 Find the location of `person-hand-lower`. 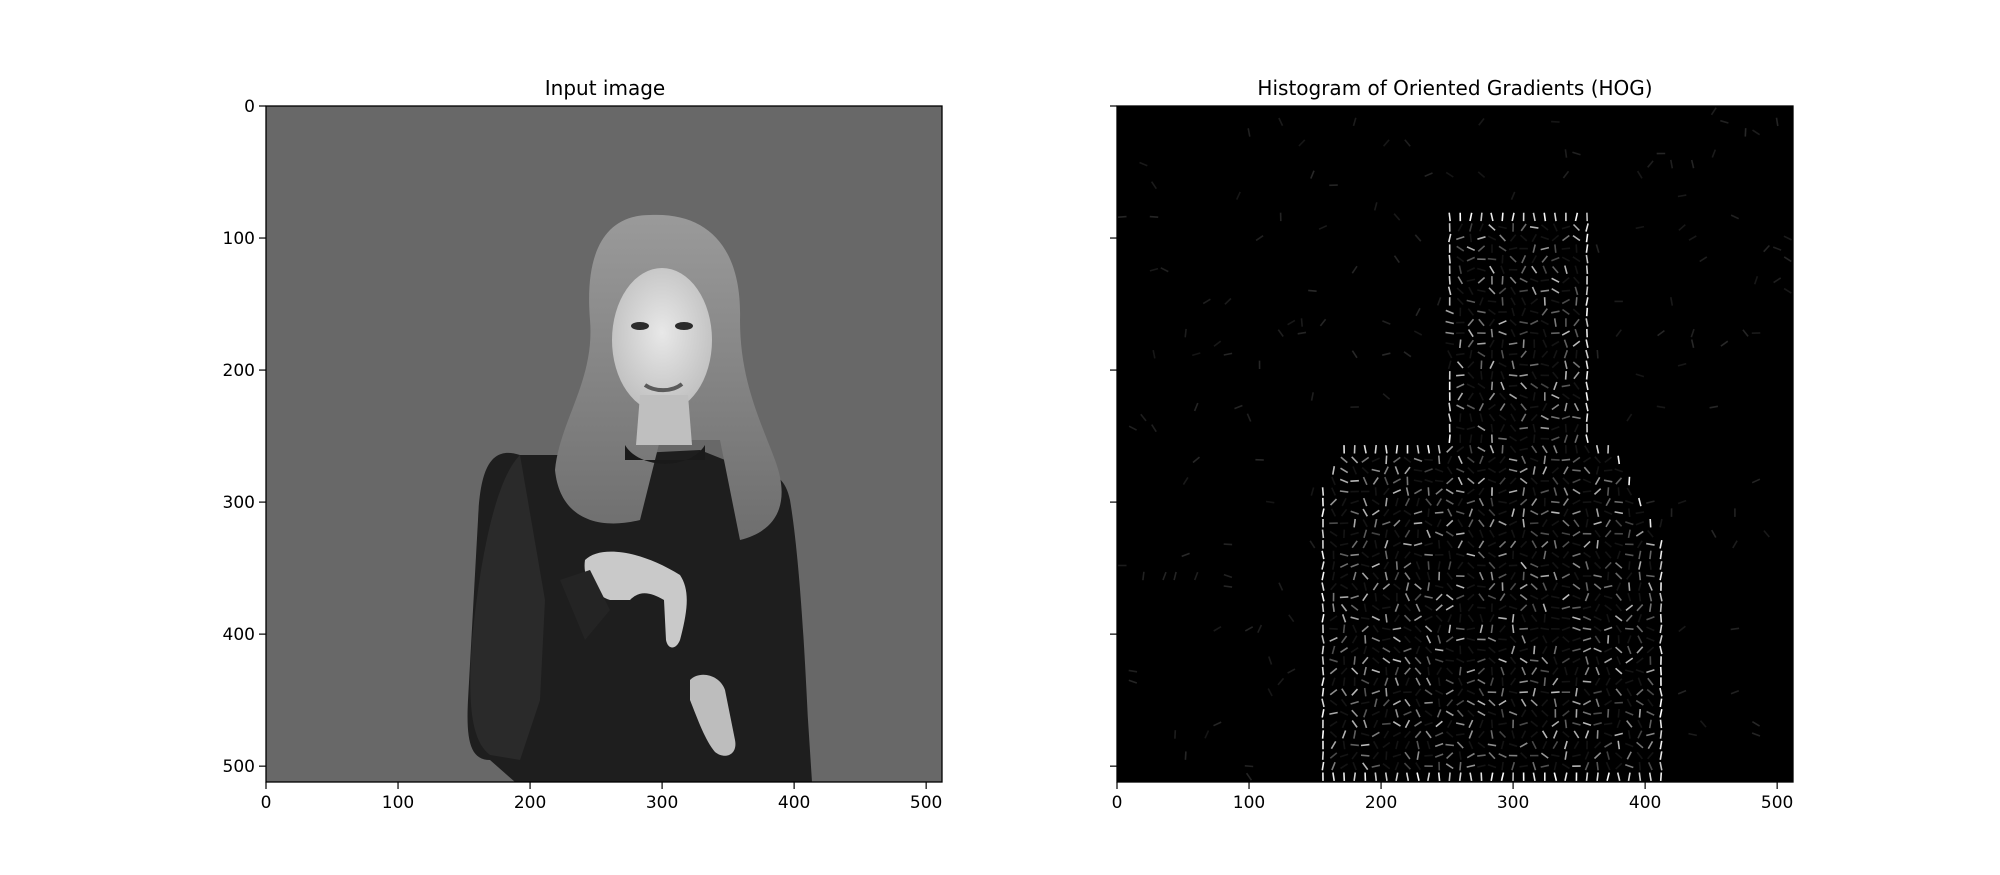

person-hand-lower is located at coordinates (713, 715).